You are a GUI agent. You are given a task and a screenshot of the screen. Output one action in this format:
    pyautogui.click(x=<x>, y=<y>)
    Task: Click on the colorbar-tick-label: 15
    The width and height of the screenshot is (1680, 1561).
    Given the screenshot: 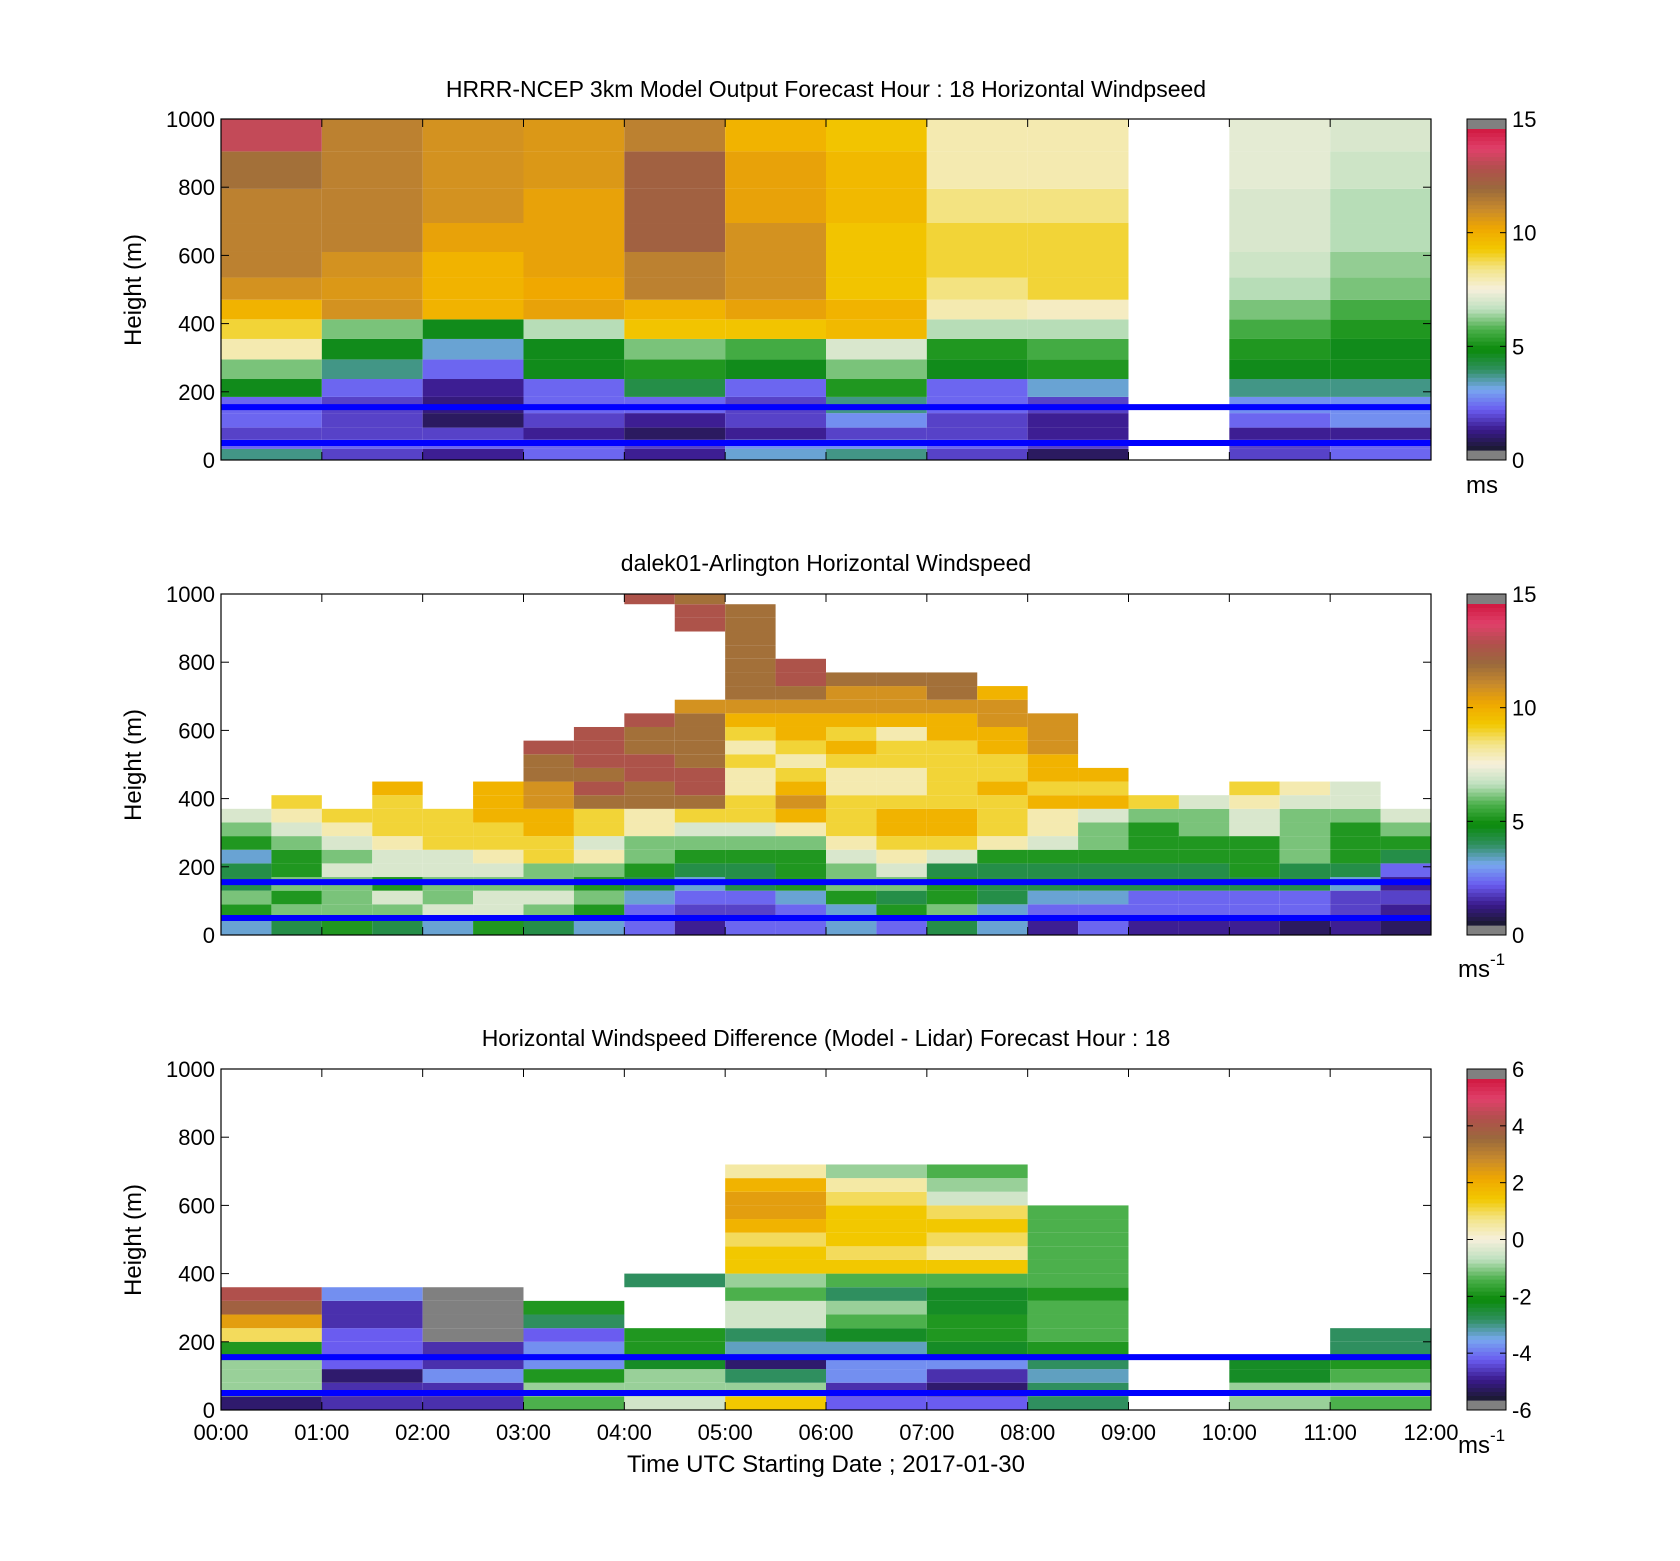 What is the action you would take?
    pyautogui.click(x=1524, y=594)
    